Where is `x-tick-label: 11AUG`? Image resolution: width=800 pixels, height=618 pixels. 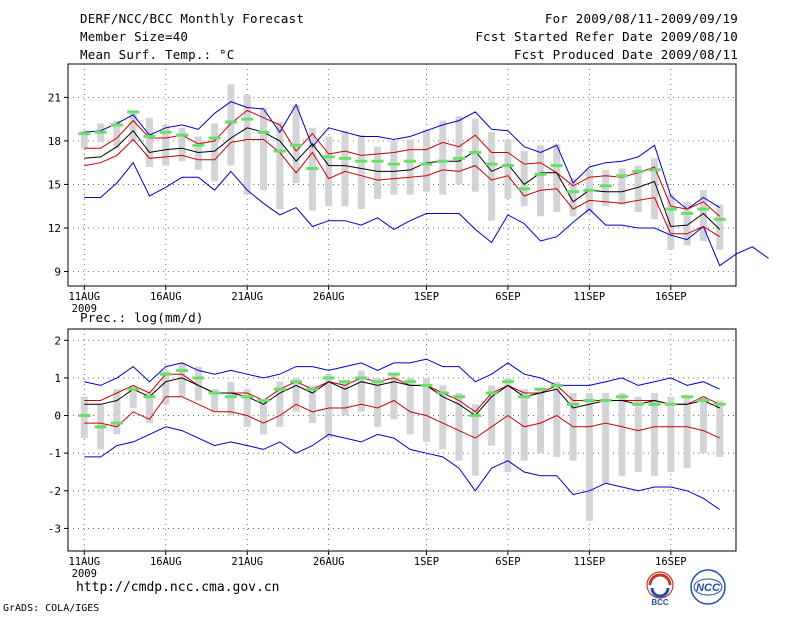 x-tick-label: 11AUG is located at coordinates (84, 562).